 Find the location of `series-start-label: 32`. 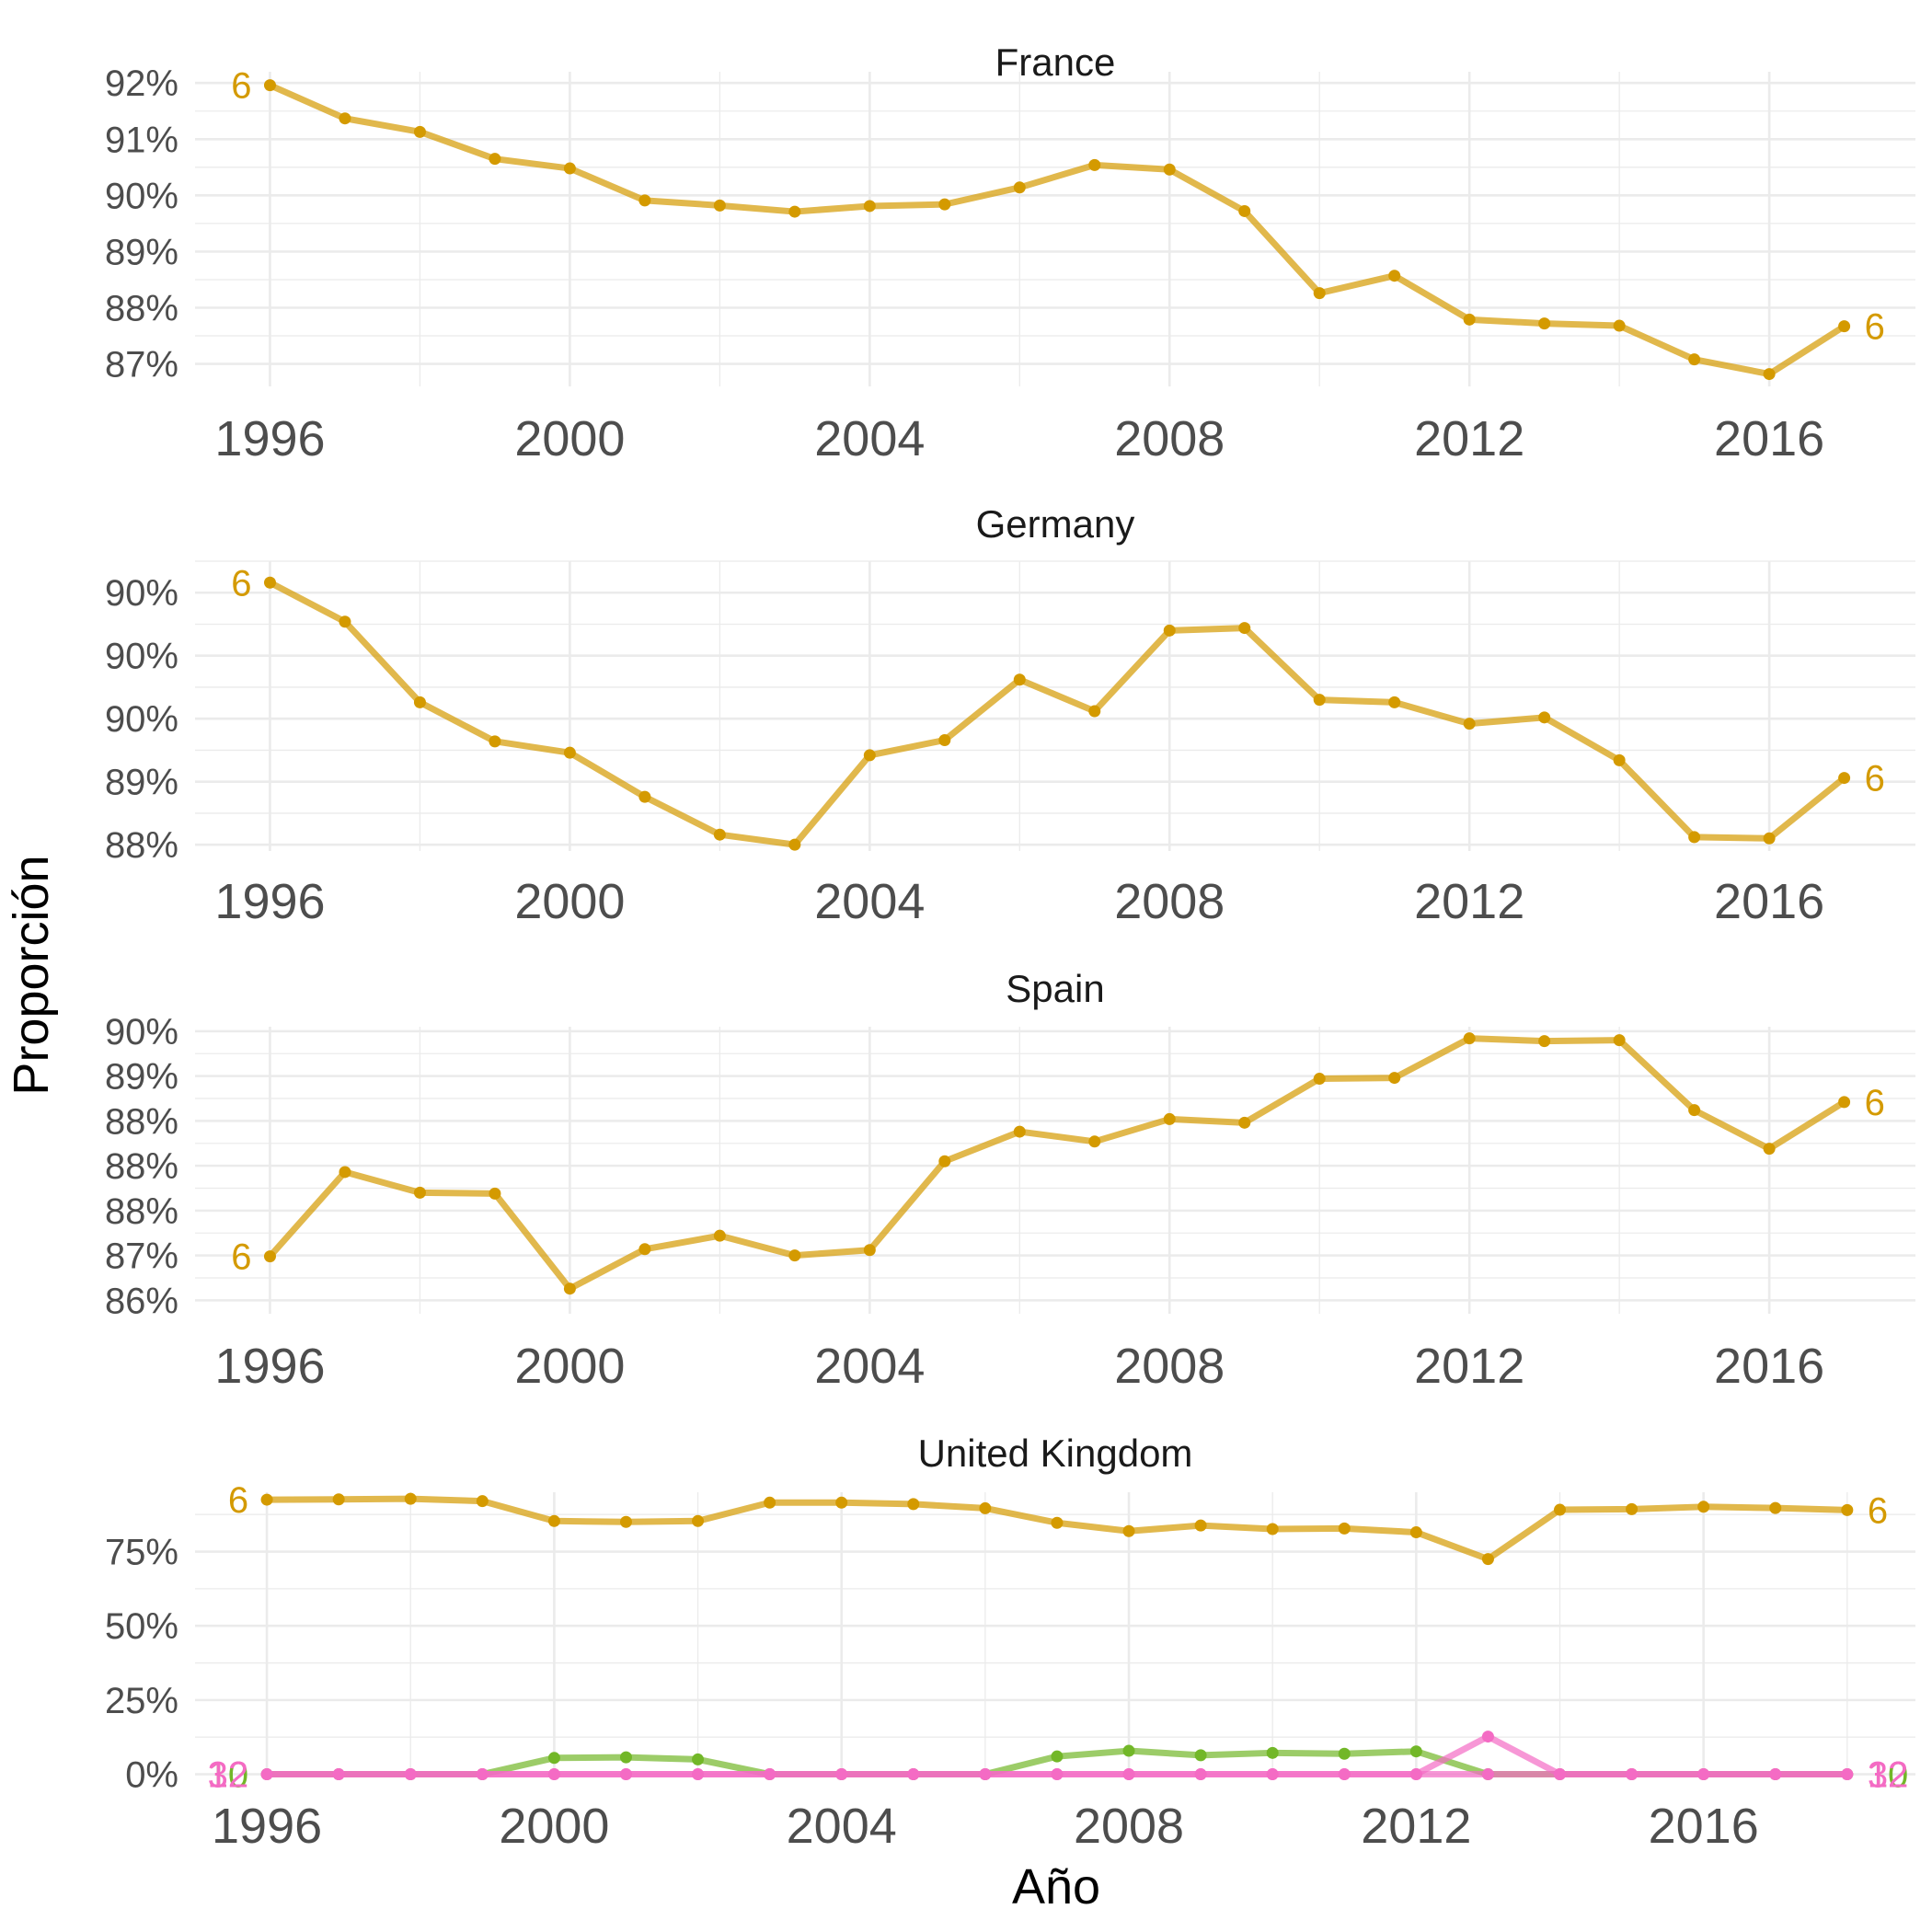

series-start-label: 32 is located at coordinates (228, 1775).